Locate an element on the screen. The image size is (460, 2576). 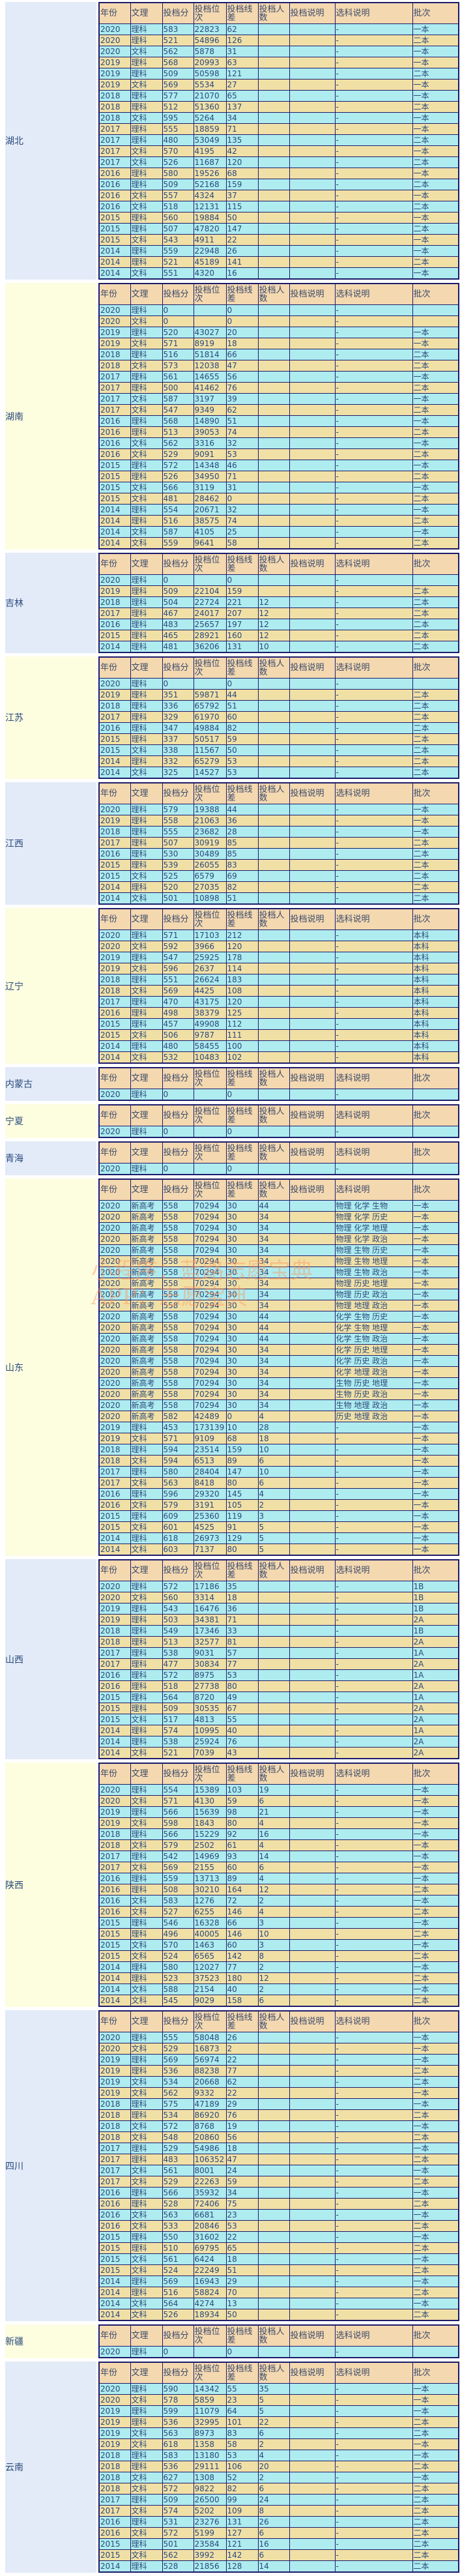
cell-line-diff: 121 is located at coordinates (242, 2544).